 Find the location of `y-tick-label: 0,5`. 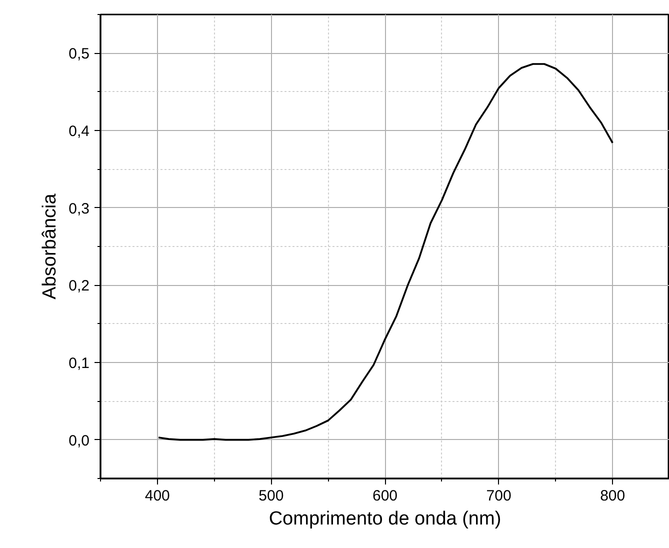

y-tick-label: 0,5 is located at coordinates (79, 54).